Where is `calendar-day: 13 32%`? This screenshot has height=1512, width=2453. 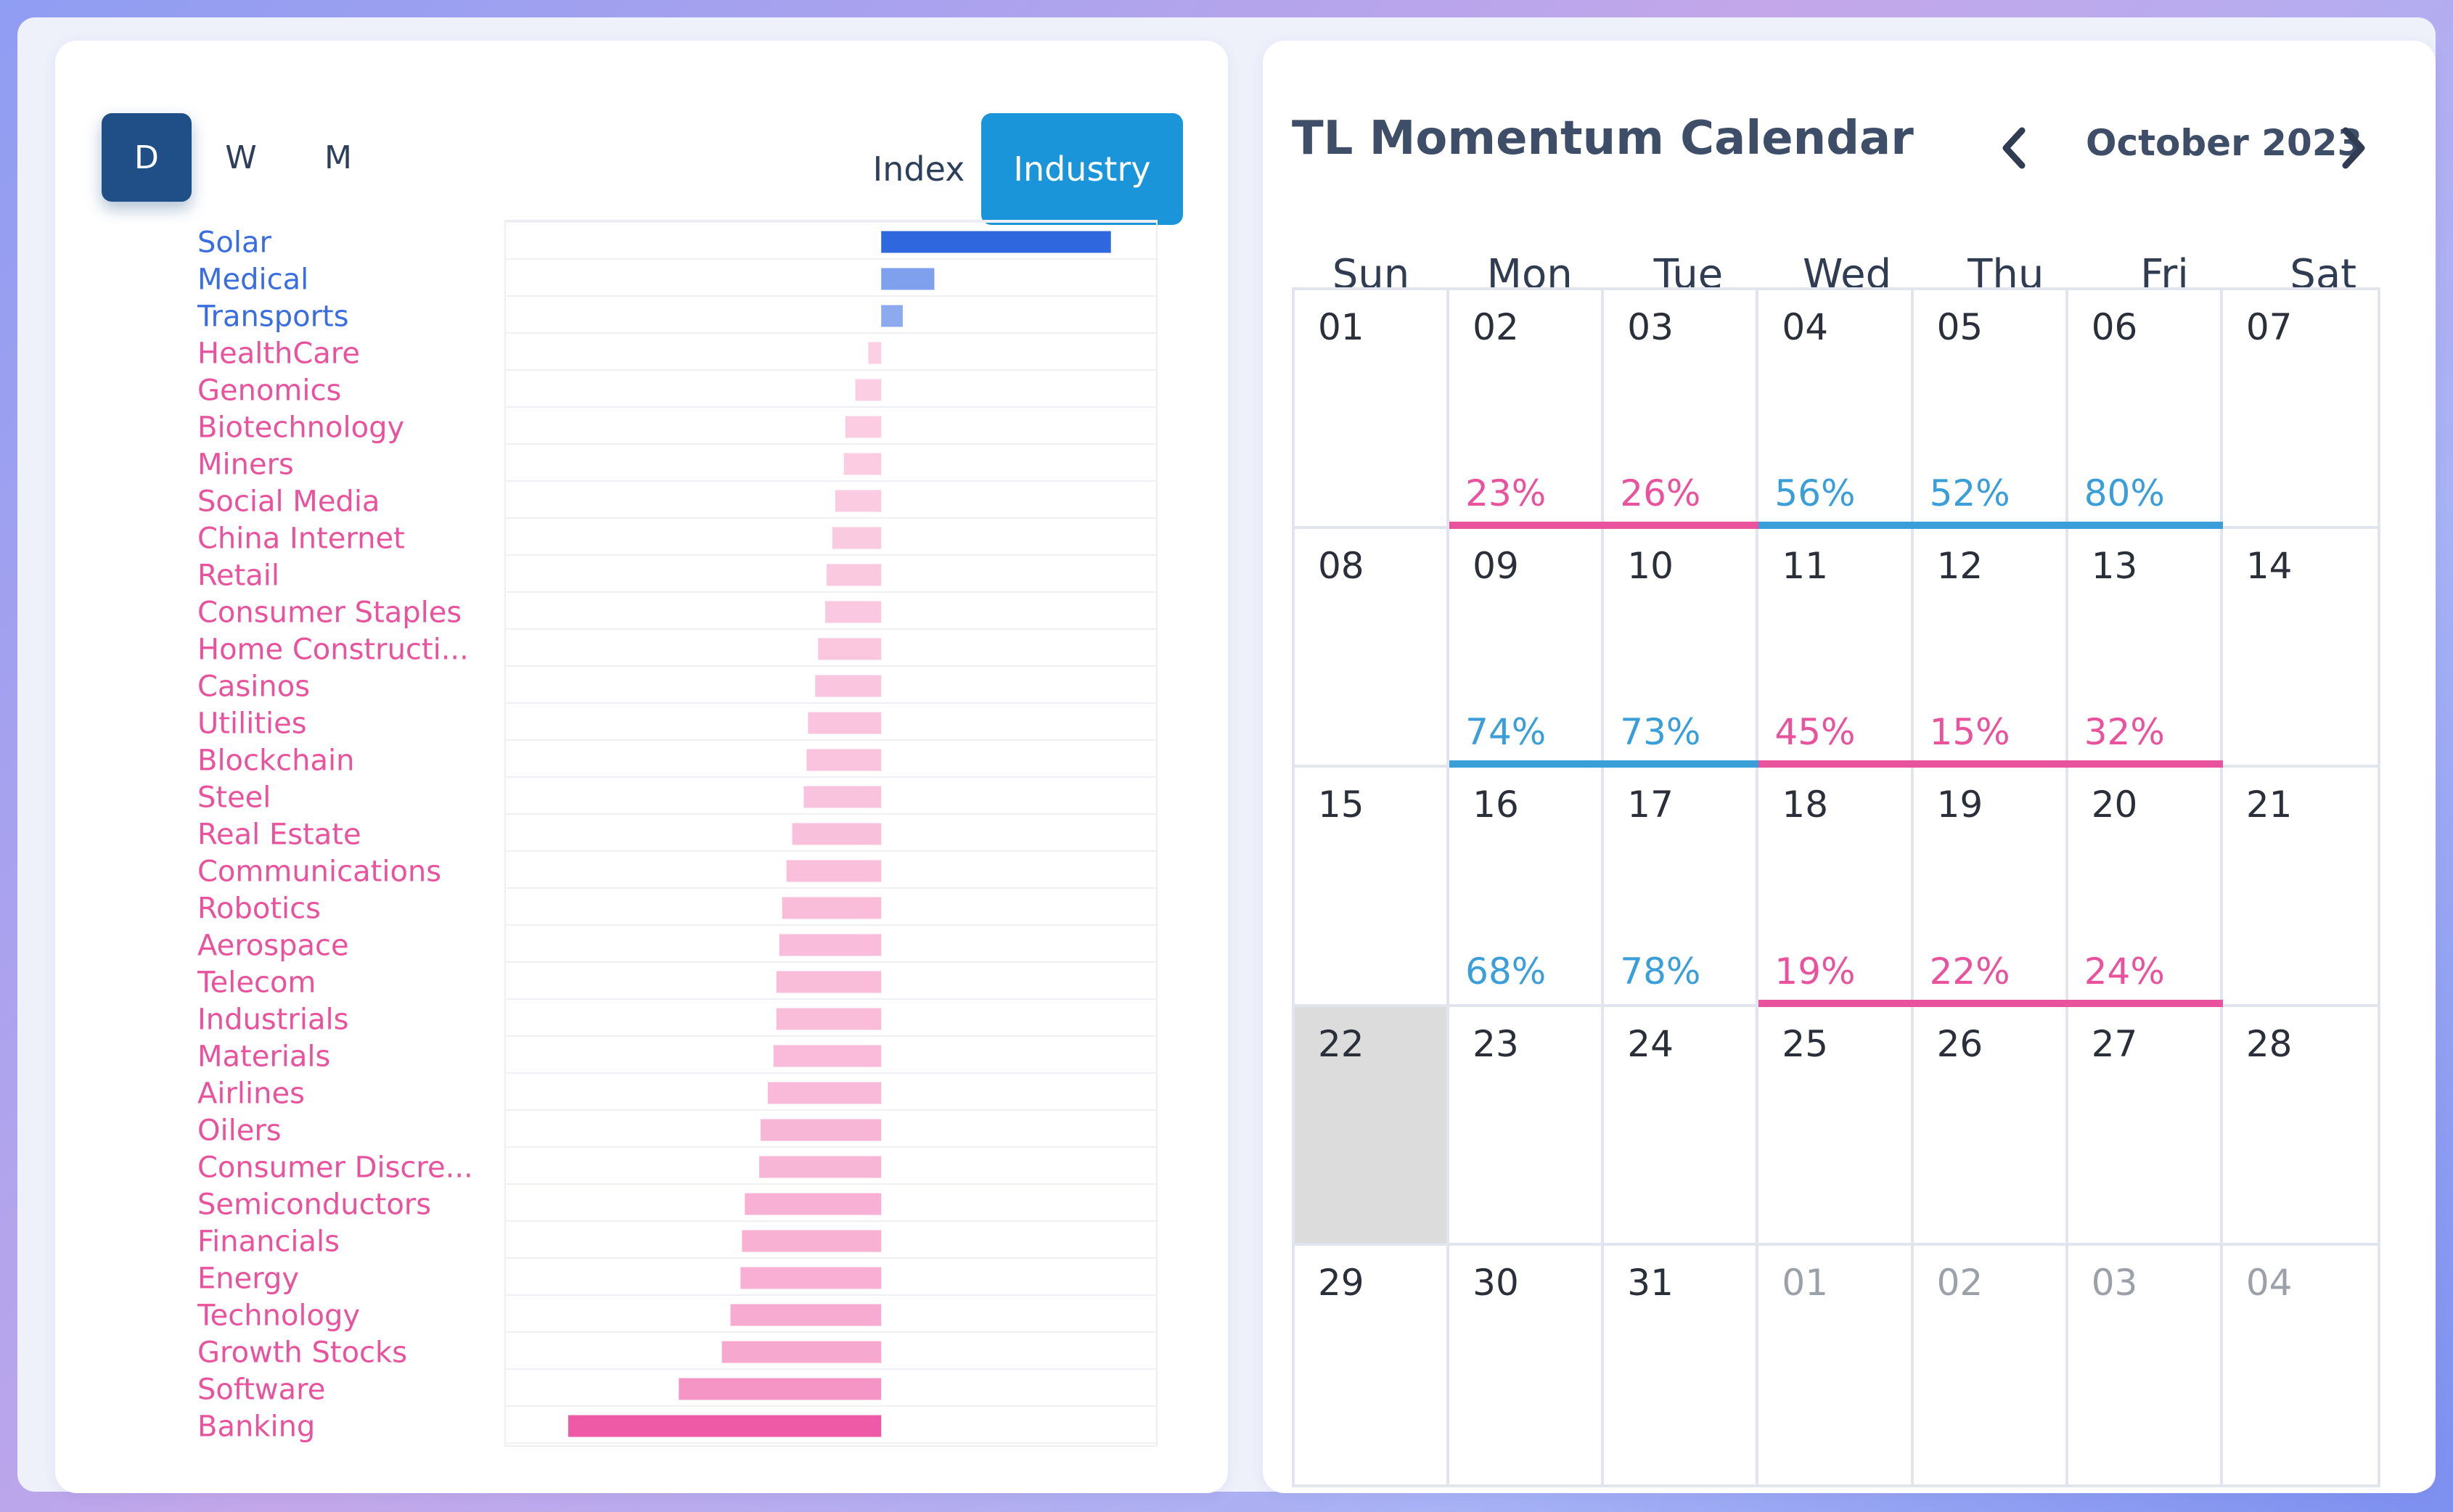 calendar-day: 13 32% is located at coordinates (2145, 649).